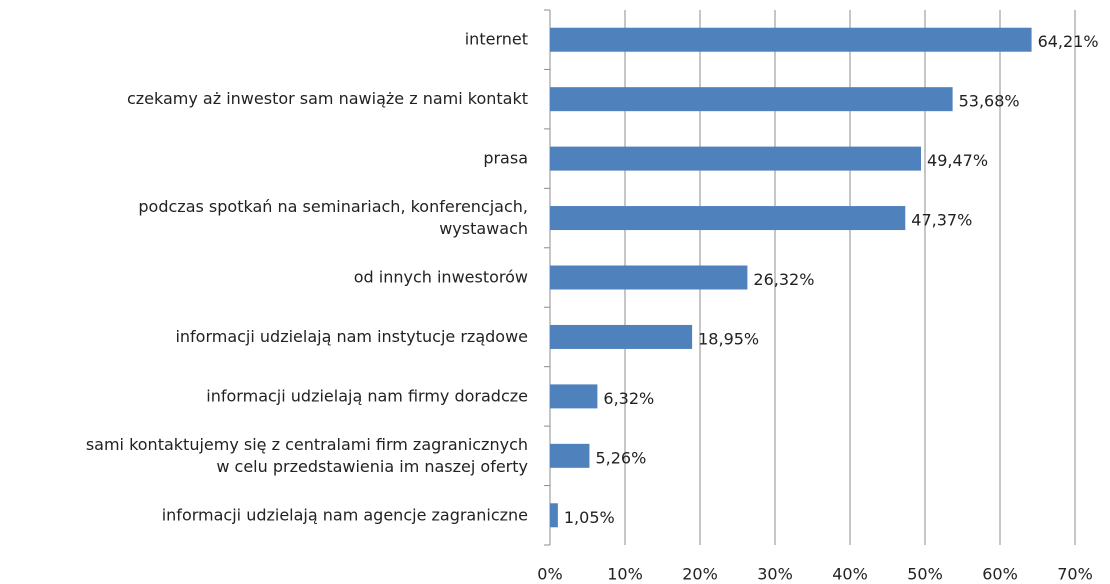 This screenshot has height=584, width=1110. What do you see at coordinates (505, 157) in the screenshot?
I see `y-tick-label: prasa` at bounding box center [505, 157].